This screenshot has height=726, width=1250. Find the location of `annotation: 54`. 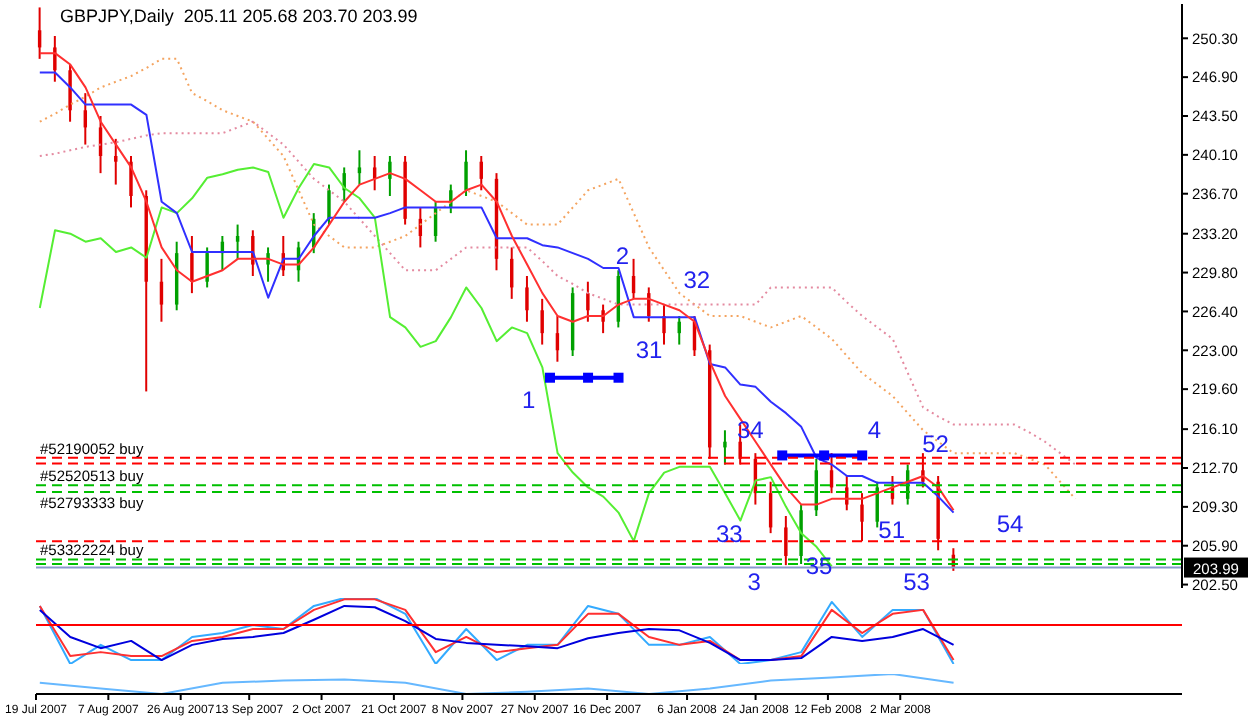

annotation: 54 is located at coordinates (1010, 524).